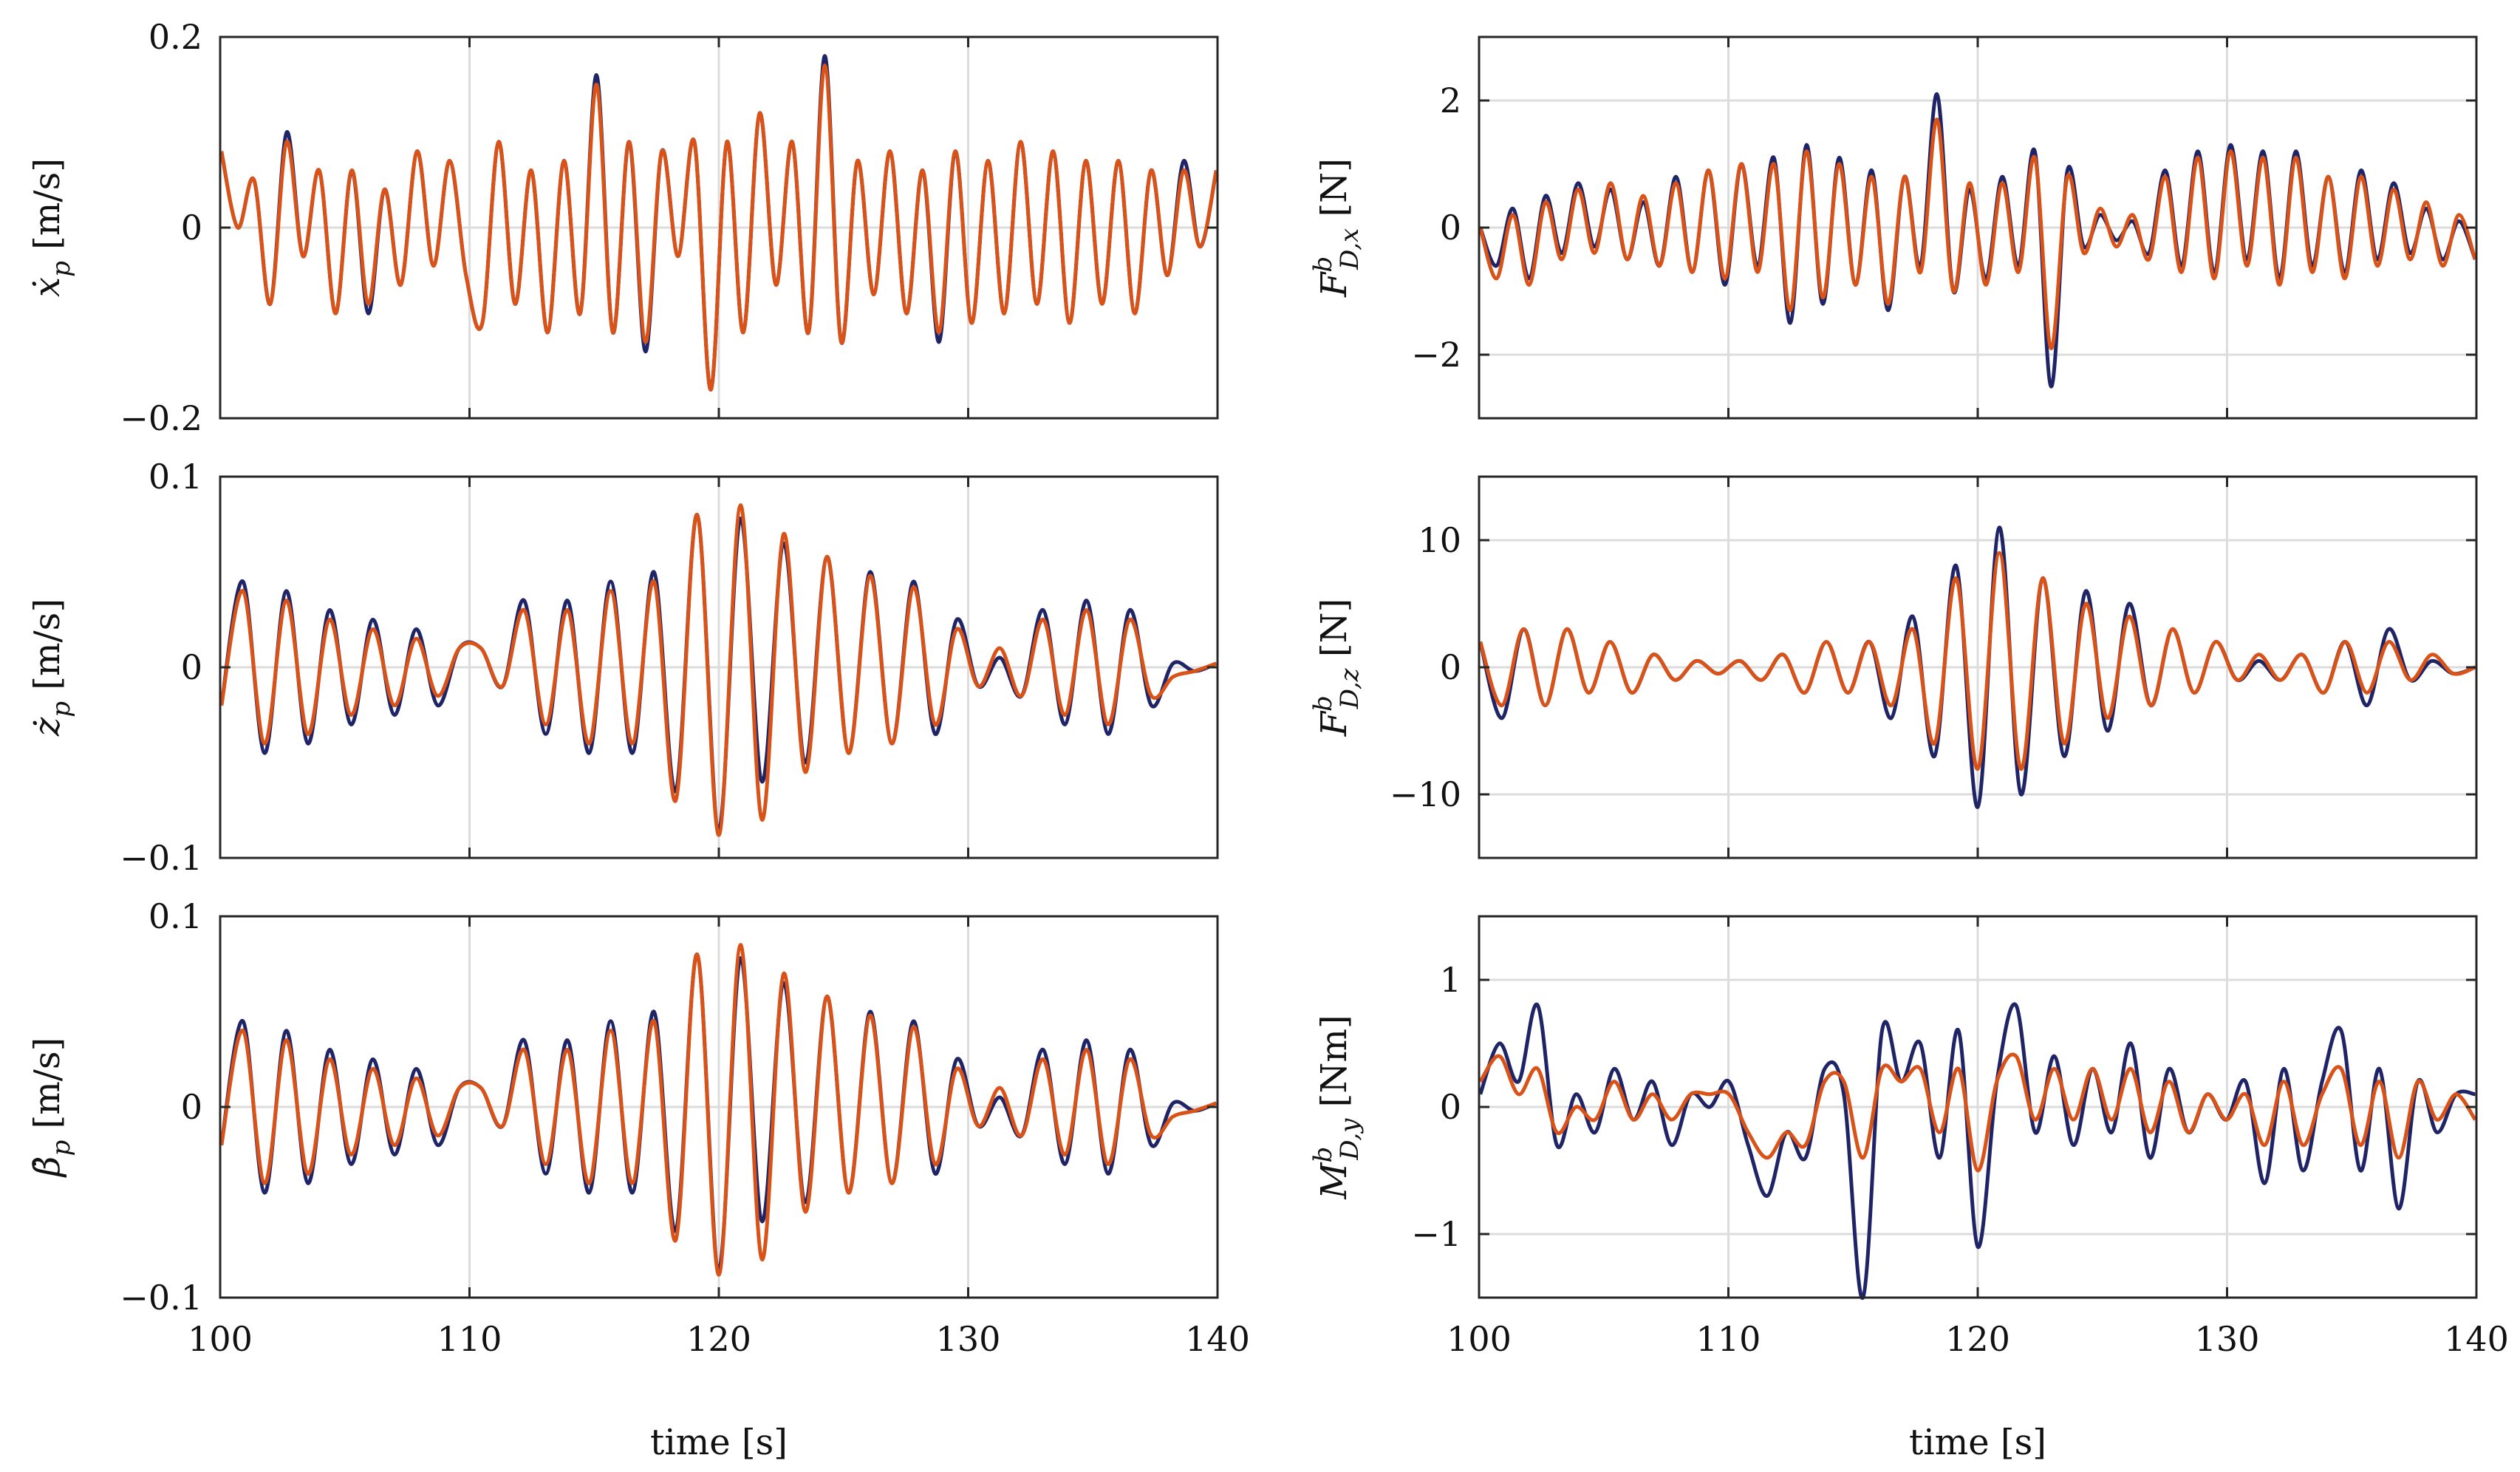 The width and height of the screenshot is (2520, 1472). I want to click on y-axis-label-symbol: β̇, so click(47, 1167).